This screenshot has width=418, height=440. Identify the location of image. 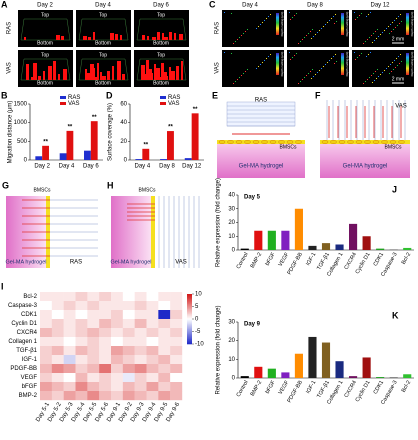
(103, 68).